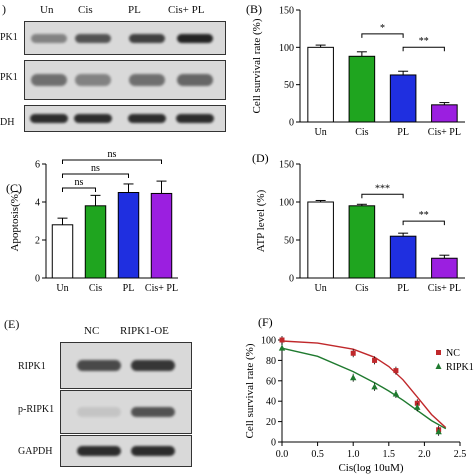  What do you see at coordinates (126, 365) in the screenshot?
I see `blot-strip-ripk1` at bounding box center [126, 365].